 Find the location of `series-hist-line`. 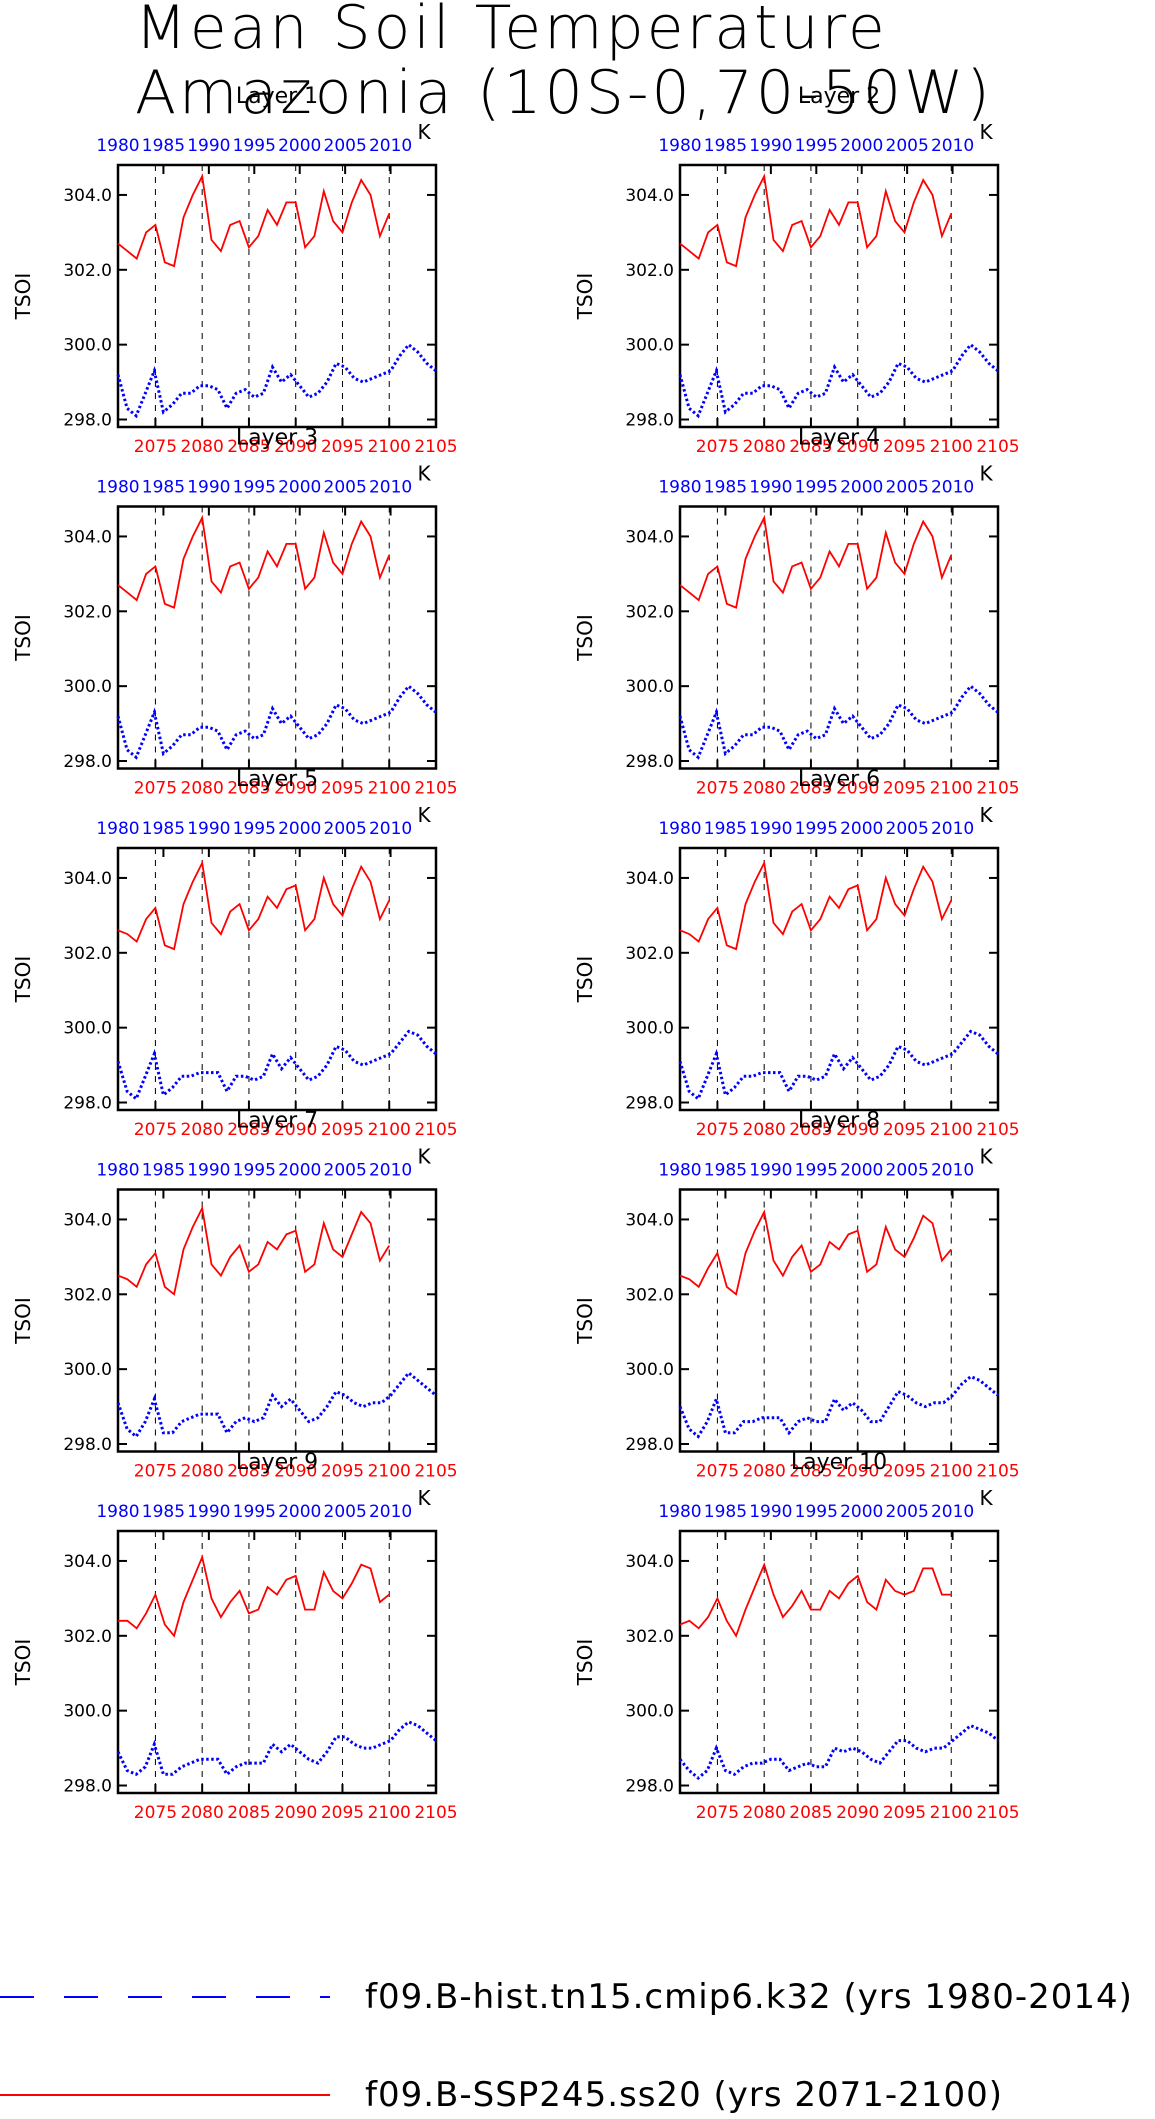

series-hist-line is located at coordinates (838, 380).